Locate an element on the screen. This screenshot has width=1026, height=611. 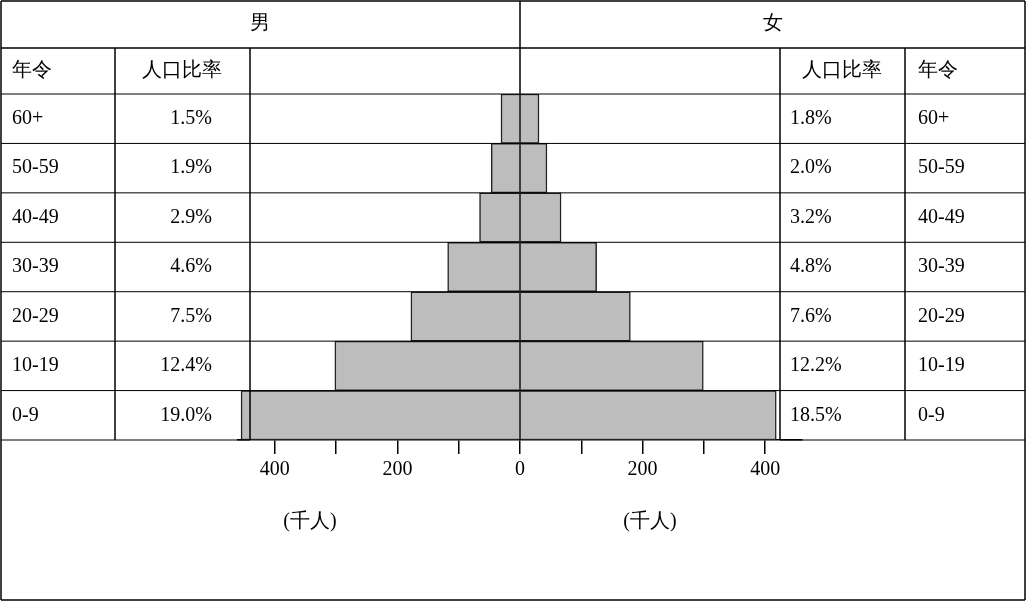
category-label: 40-49 is located at coordinates (35, 215).